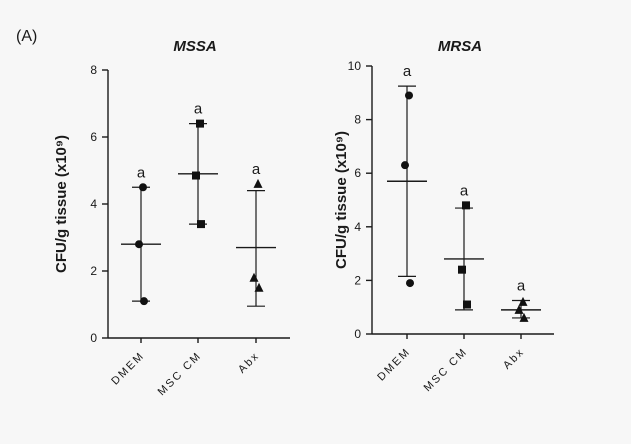 The height and width of the screenshot is (444, 631). I want to click on panel-label: (A), so click(26, 36).